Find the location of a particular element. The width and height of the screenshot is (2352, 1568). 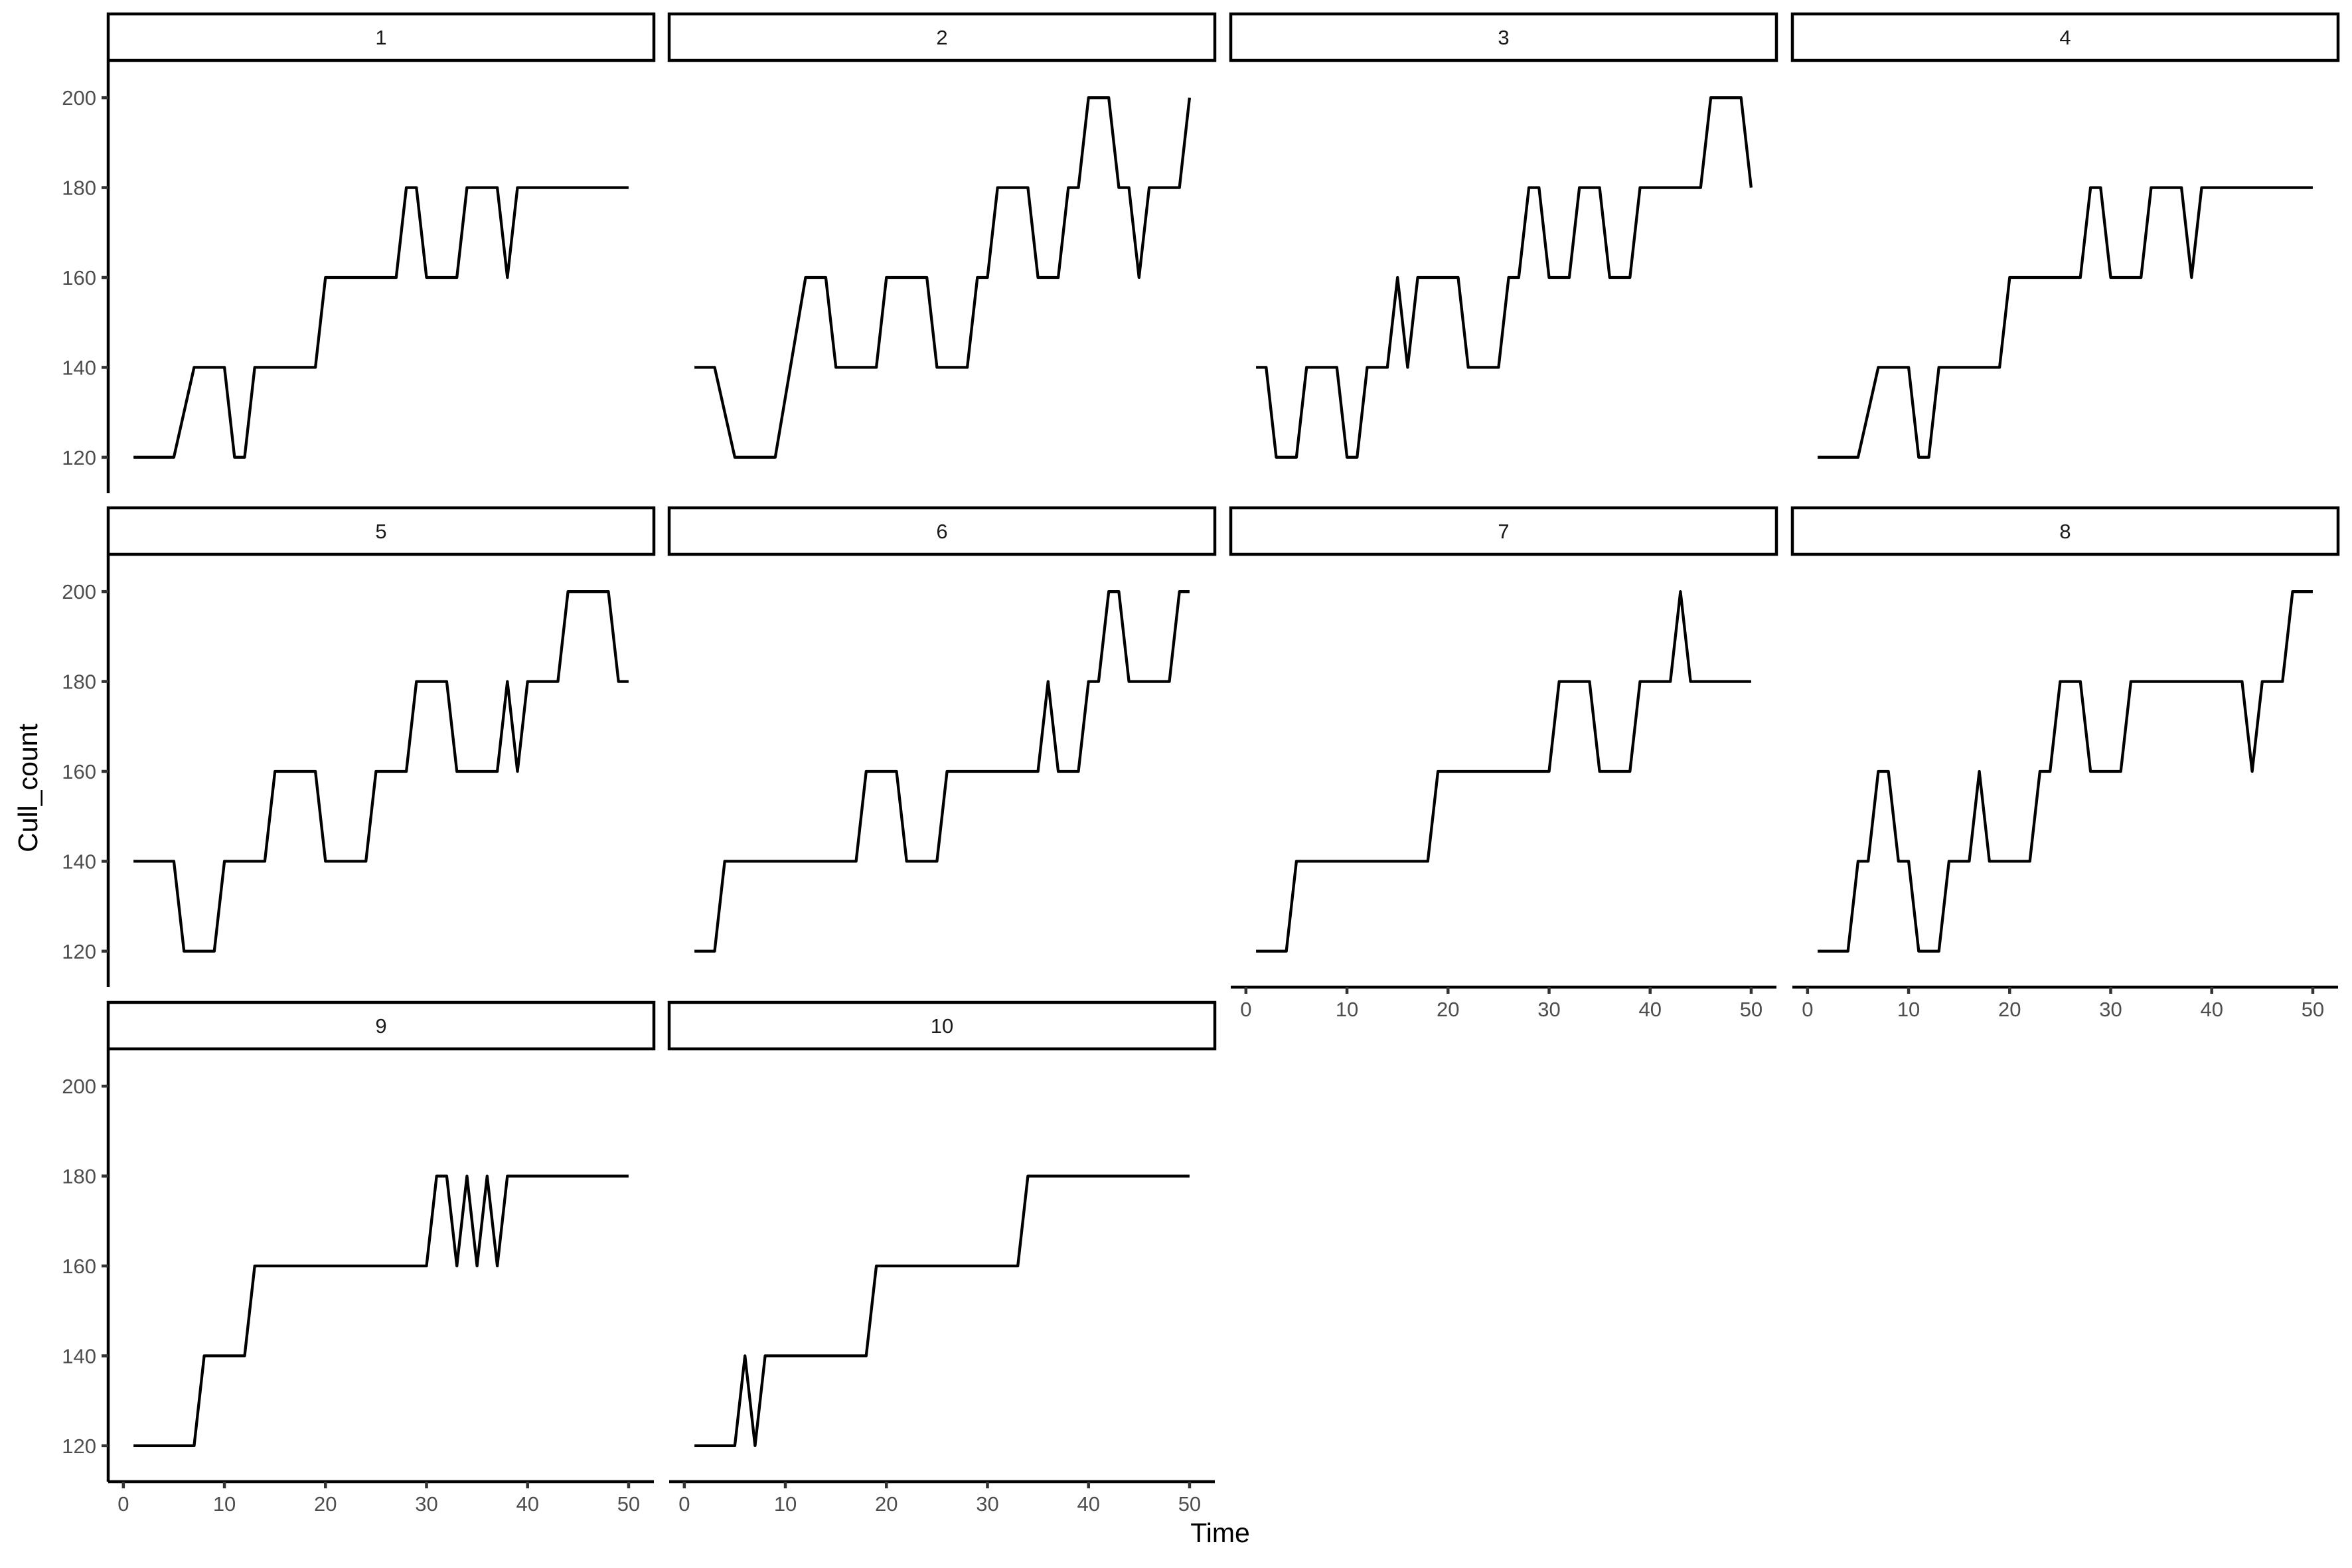

facet-panel-8: 8 0 10 20 30 40 50 is located at coordinates (2065, 764).